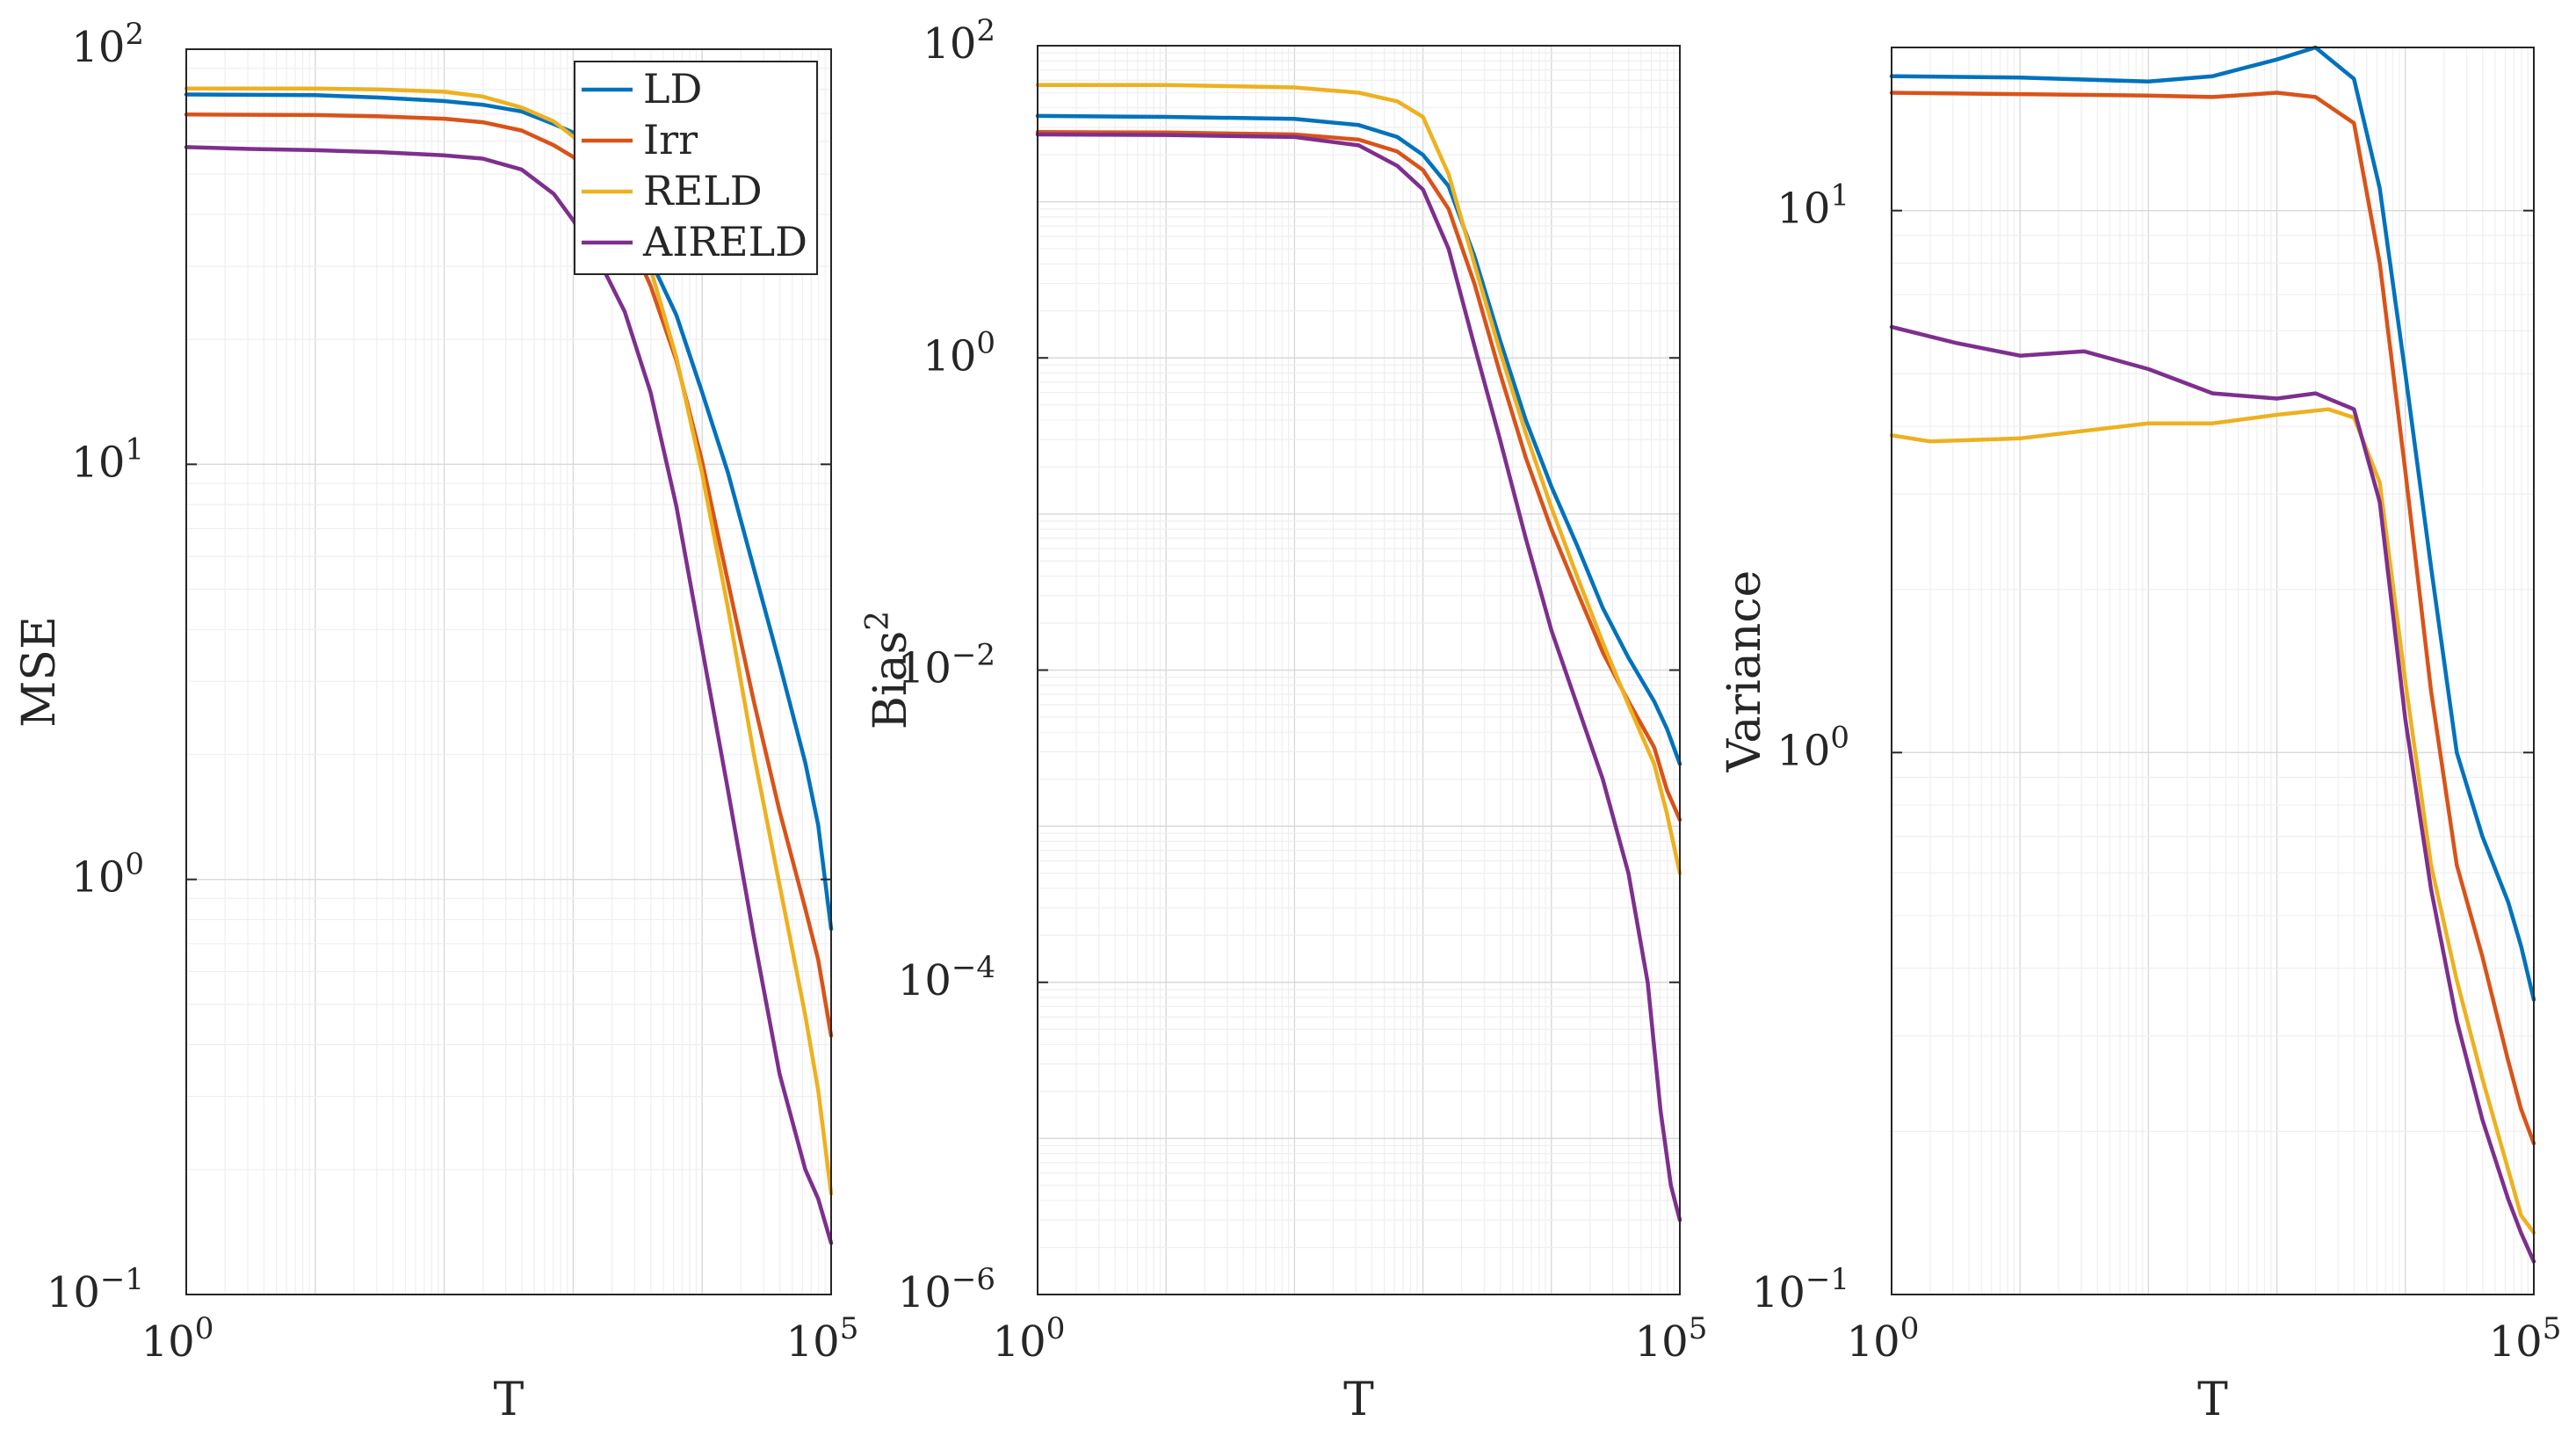  I want to click on y-axis-label: MSE, so click(39, 672).